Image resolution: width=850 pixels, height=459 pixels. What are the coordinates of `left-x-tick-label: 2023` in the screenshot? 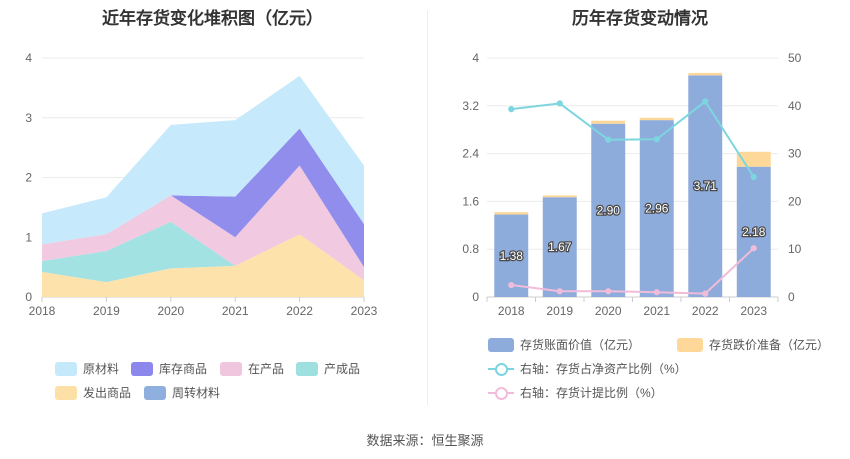 It's located at (364, 311).